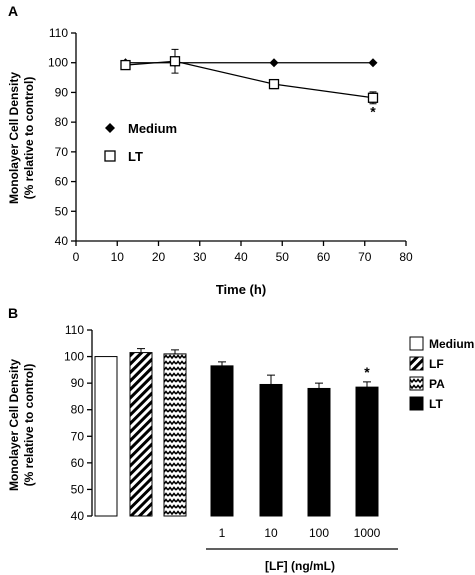  What do you see at coordinates (62, 122) in the screenshot?
I see `panel-a-y-tick-label: 80` at bounding box center [62, 122].